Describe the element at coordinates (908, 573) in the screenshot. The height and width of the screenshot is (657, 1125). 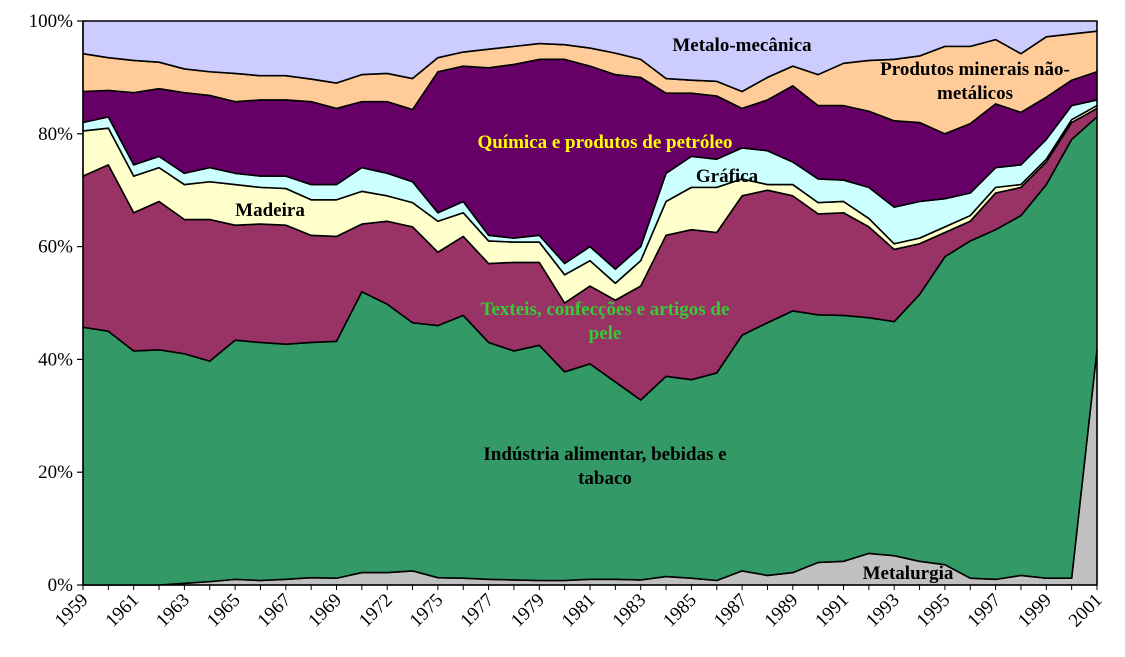
I see `series-label: Metalurgia` at that location.